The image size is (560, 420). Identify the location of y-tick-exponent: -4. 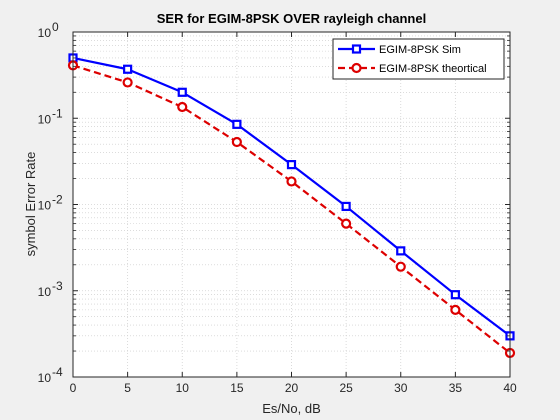
(57, 372).